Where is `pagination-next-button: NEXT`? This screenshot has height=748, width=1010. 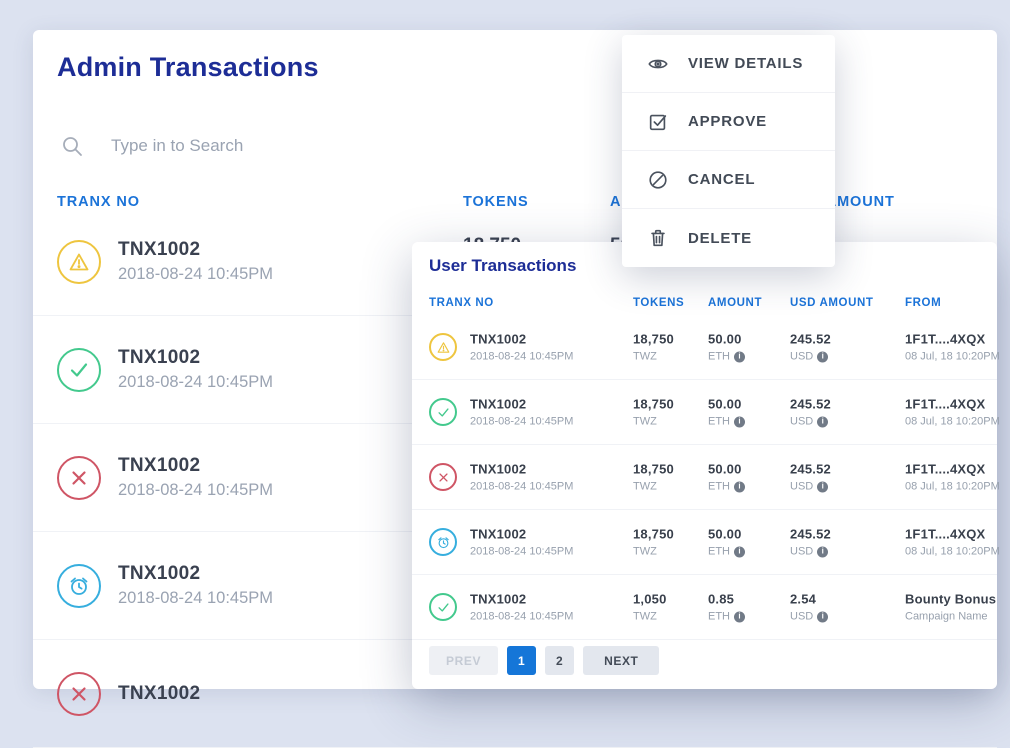 pagination-next-button: NEXT is located at coordinates (621, 660).